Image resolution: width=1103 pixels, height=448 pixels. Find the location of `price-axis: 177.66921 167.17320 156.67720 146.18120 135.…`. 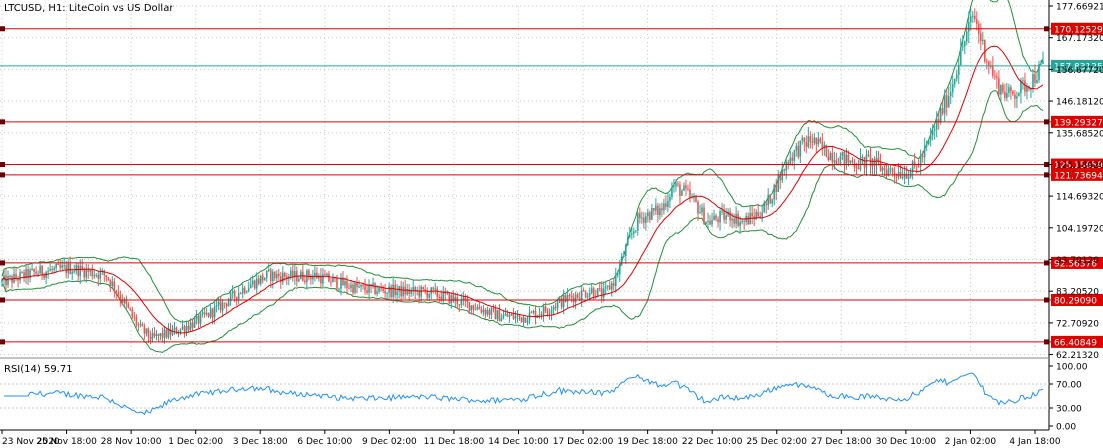

price-axis: 177.66921 167.17320 156.67720 146.18120 135.… is located at coordinates (1075, 215).